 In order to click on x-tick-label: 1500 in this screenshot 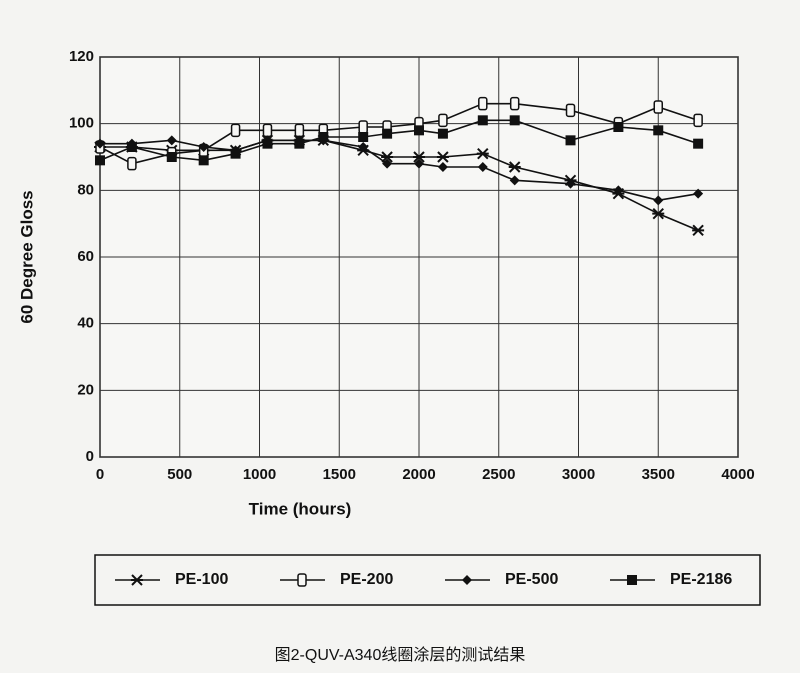, I will do `click(339, 474)`.